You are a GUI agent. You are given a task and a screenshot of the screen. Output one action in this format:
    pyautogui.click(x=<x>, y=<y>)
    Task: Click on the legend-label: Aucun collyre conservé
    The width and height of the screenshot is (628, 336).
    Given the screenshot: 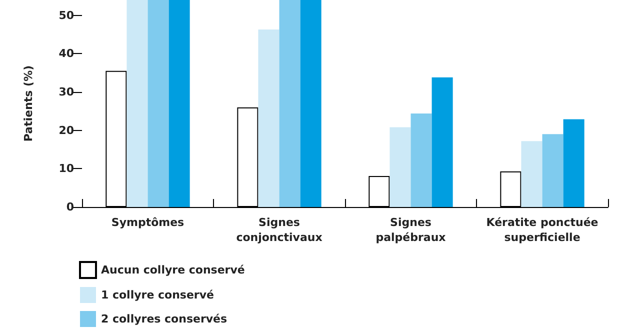 What is the action you would take?
    pyautogui.click(x=173, y=270)
    